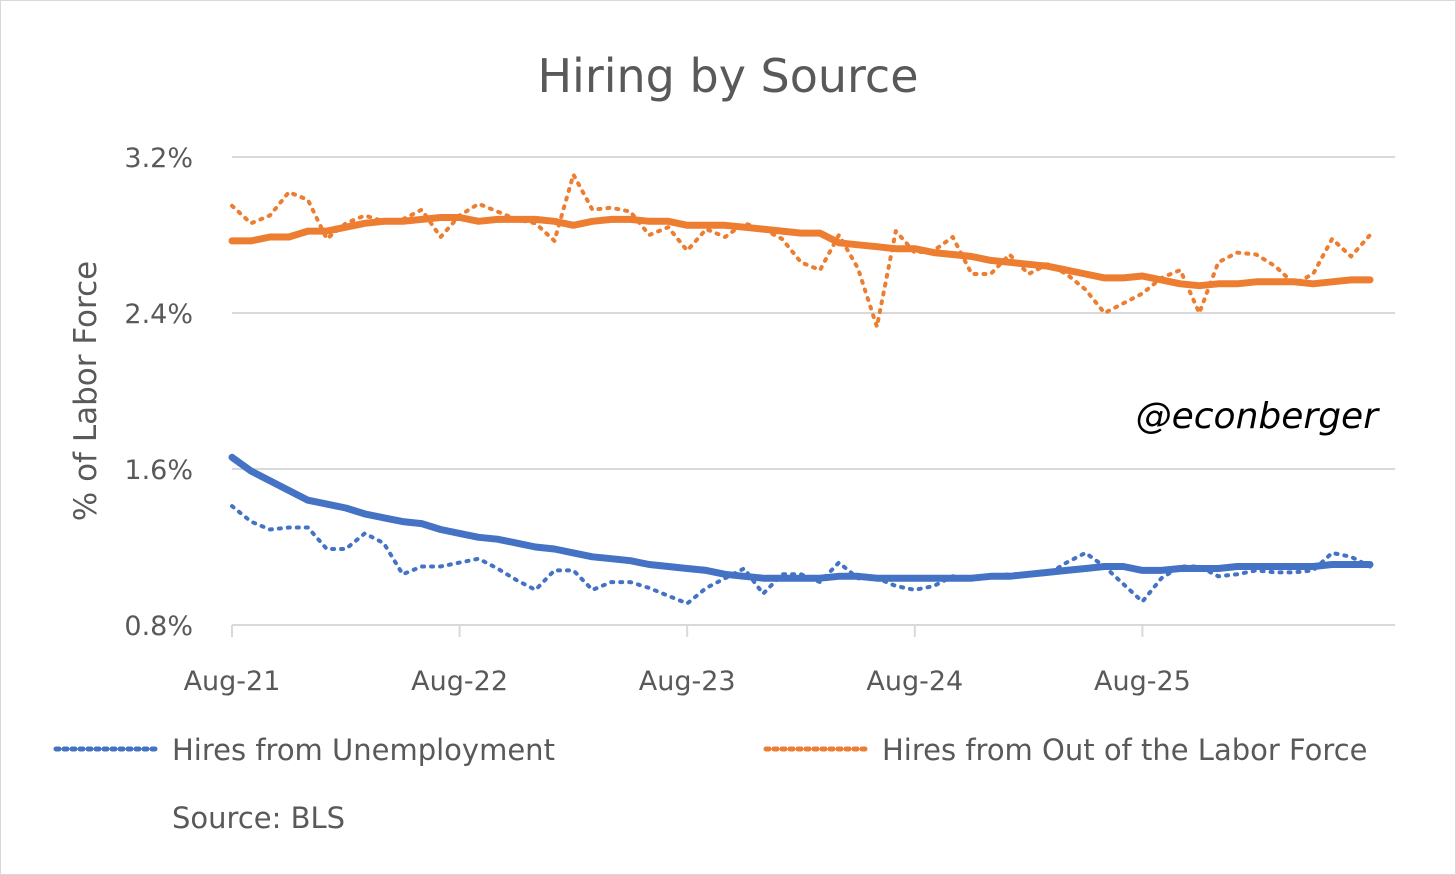 Image resolution: width=1456 pixels, height=875 pixels. I want to click on y-tick-label: 1.6%, so click(158, 470).